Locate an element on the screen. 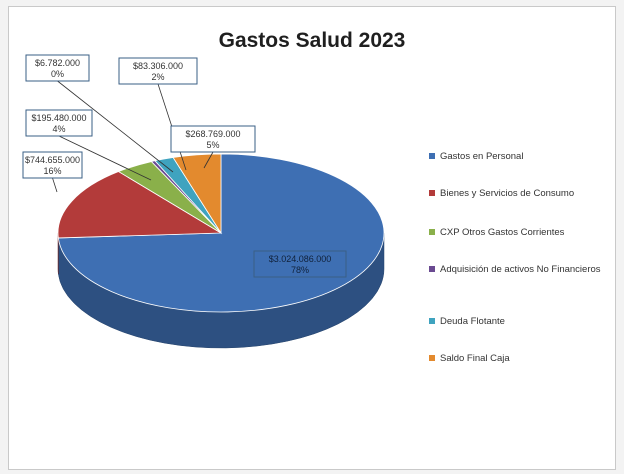 Image resolution: width=624 pixels, height=474 pixels. data-label-percent: 78% is located at coordinates (300, 270).